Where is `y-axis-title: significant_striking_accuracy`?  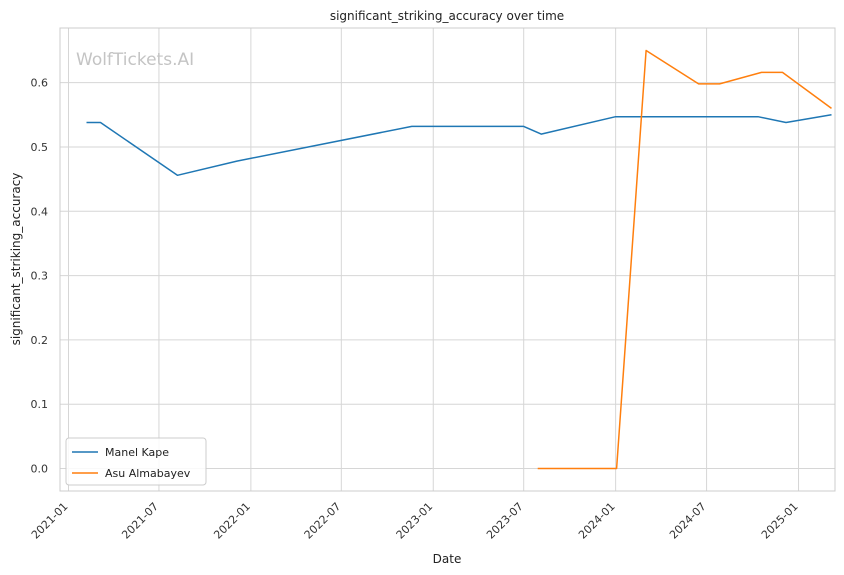 y-axis-title: significant_striking_accuracy is located at coordinates (16, 259).